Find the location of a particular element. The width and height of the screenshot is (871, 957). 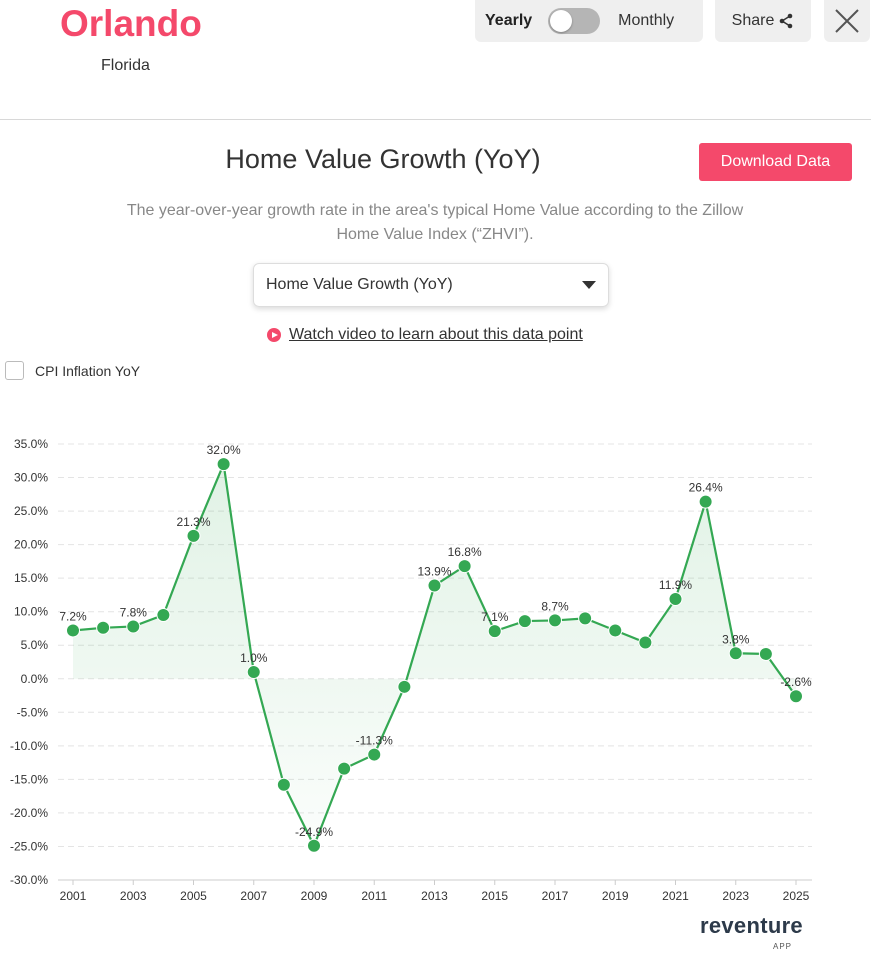

page-title: Home Value Growth (YoY) is located at coordinates (383, 159).